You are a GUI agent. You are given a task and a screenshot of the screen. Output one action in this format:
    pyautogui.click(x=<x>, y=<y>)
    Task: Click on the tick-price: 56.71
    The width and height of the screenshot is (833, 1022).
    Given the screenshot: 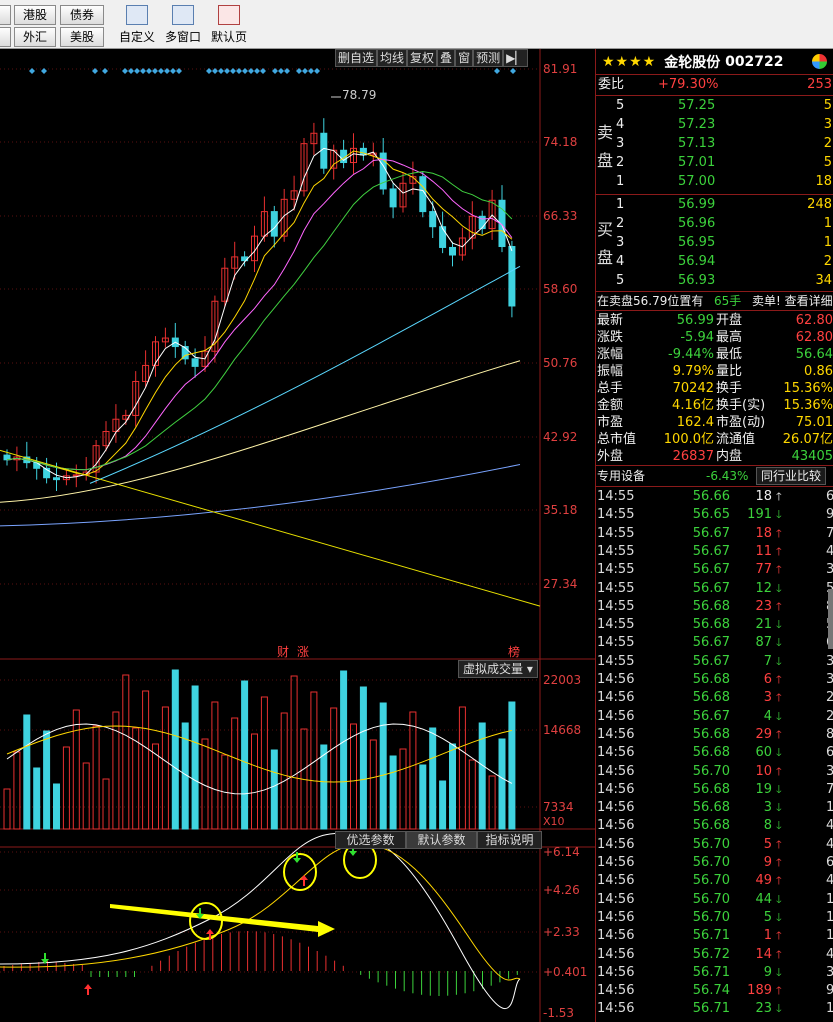 What is the action you would take?
    pyautogui.click(x=711, y=1009)
    